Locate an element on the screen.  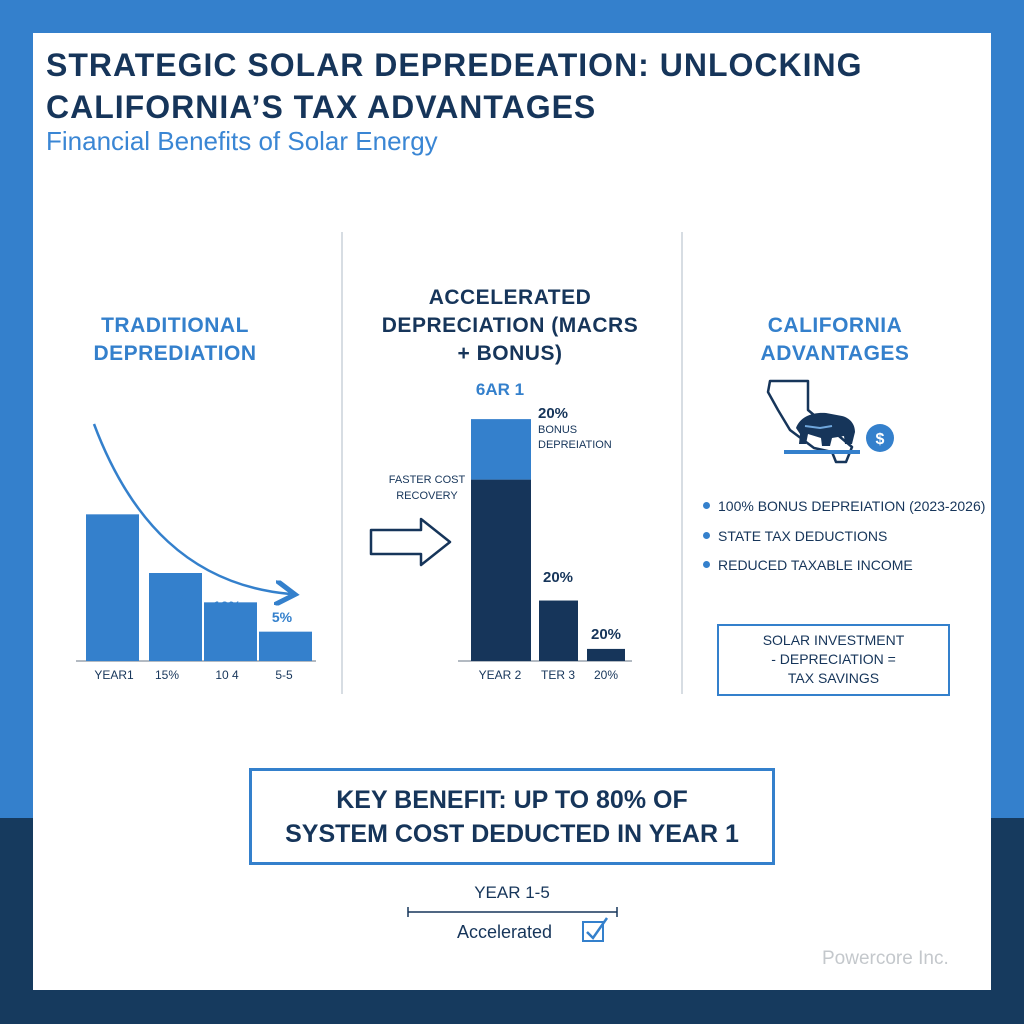
trad-tick-3: 10 4 is located at coordinates (227, 675).